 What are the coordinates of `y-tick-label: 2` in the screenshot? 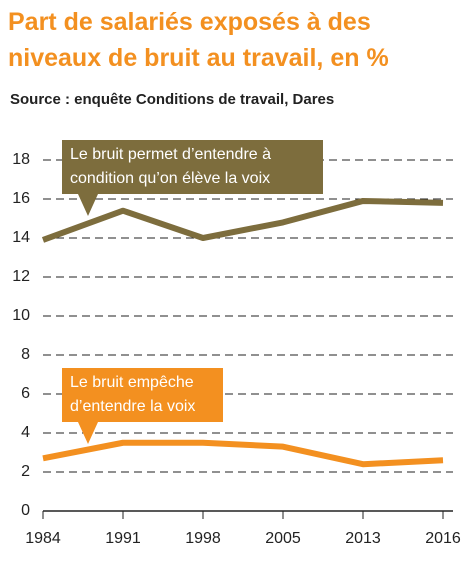 It's located at (25, 471).